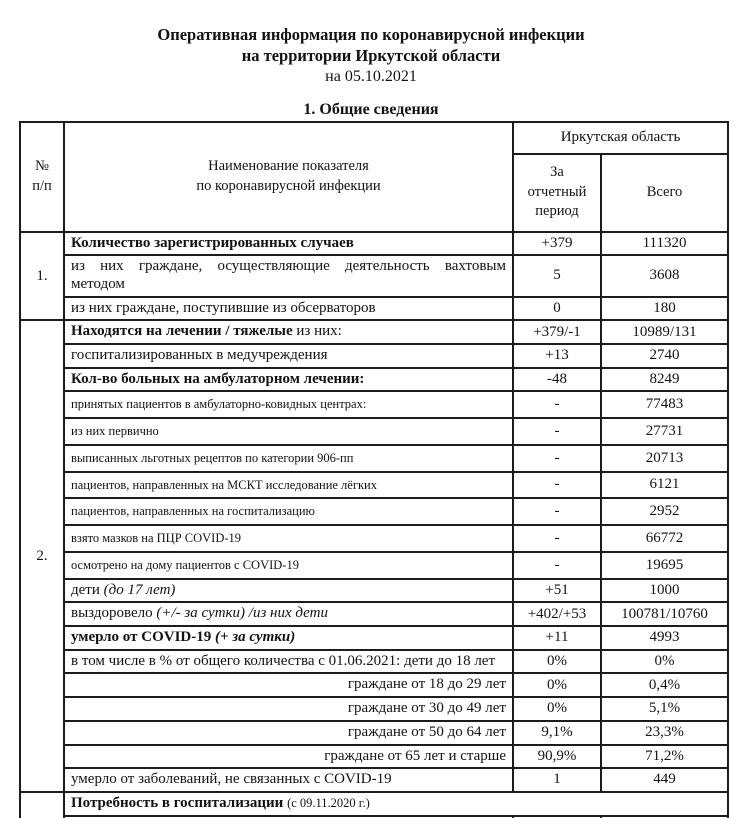 The image size is (742, 818). I want to click on value-period: +51, so click(557, 590).